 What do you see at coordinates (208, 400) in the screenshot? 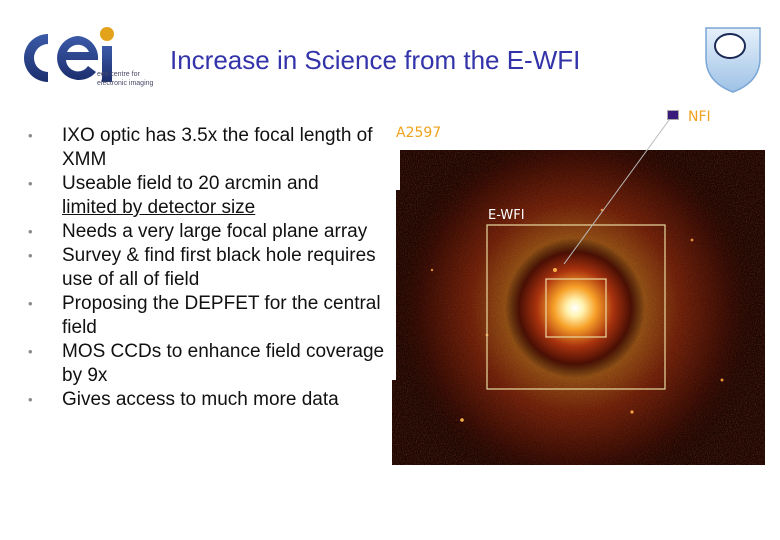
I see `bullet-item: Gives access to much more data` at bounding box center [208, 400].